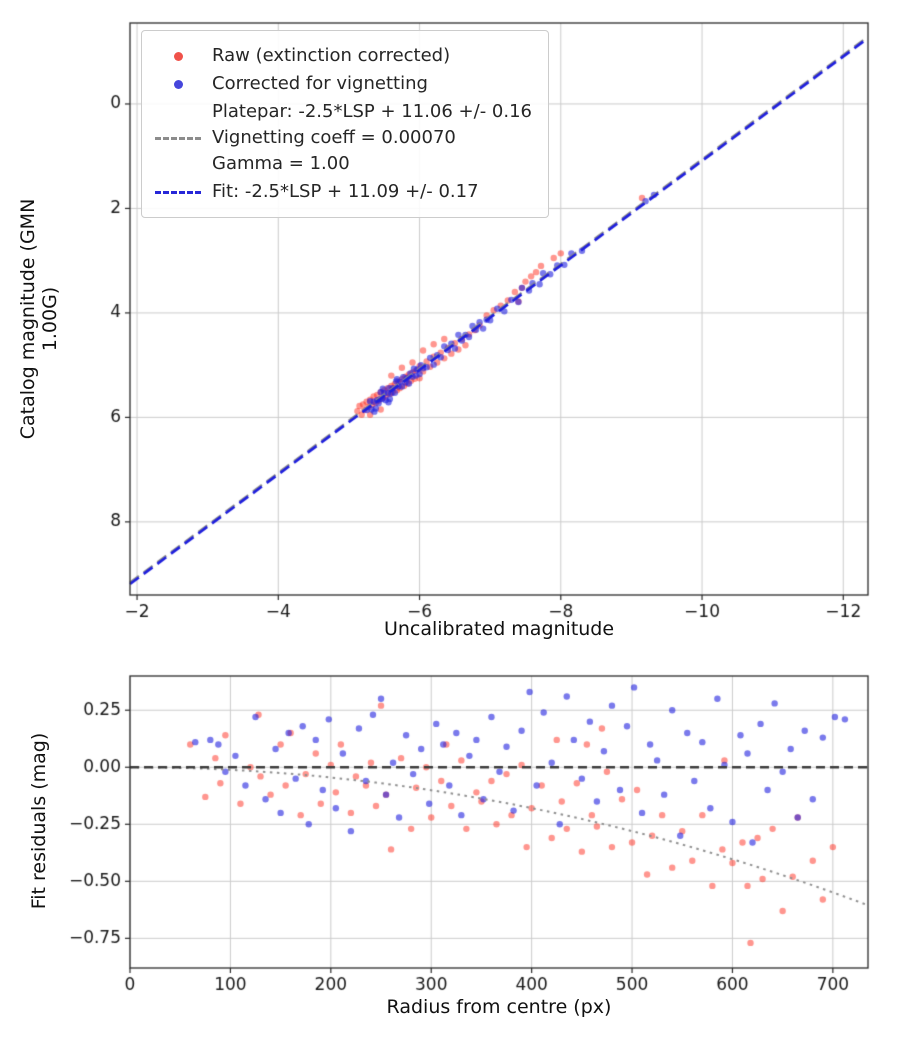 This screenshot has height=1050, width=900. What do you see at coordinates (334, 137) in the screenshot?
I see `vignetting-coeff-text: Vignetting coeff = 0.00070` at bounding box center [334, 137].